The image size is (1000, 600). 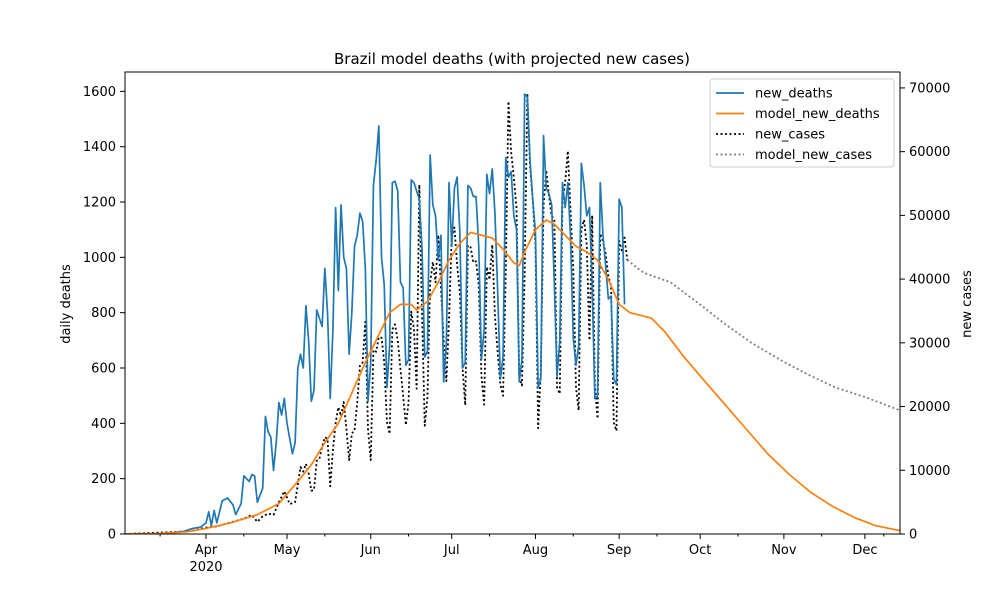 I want to click on legend-label-new-deaths: new_deaths, so click(x=794, y=94).